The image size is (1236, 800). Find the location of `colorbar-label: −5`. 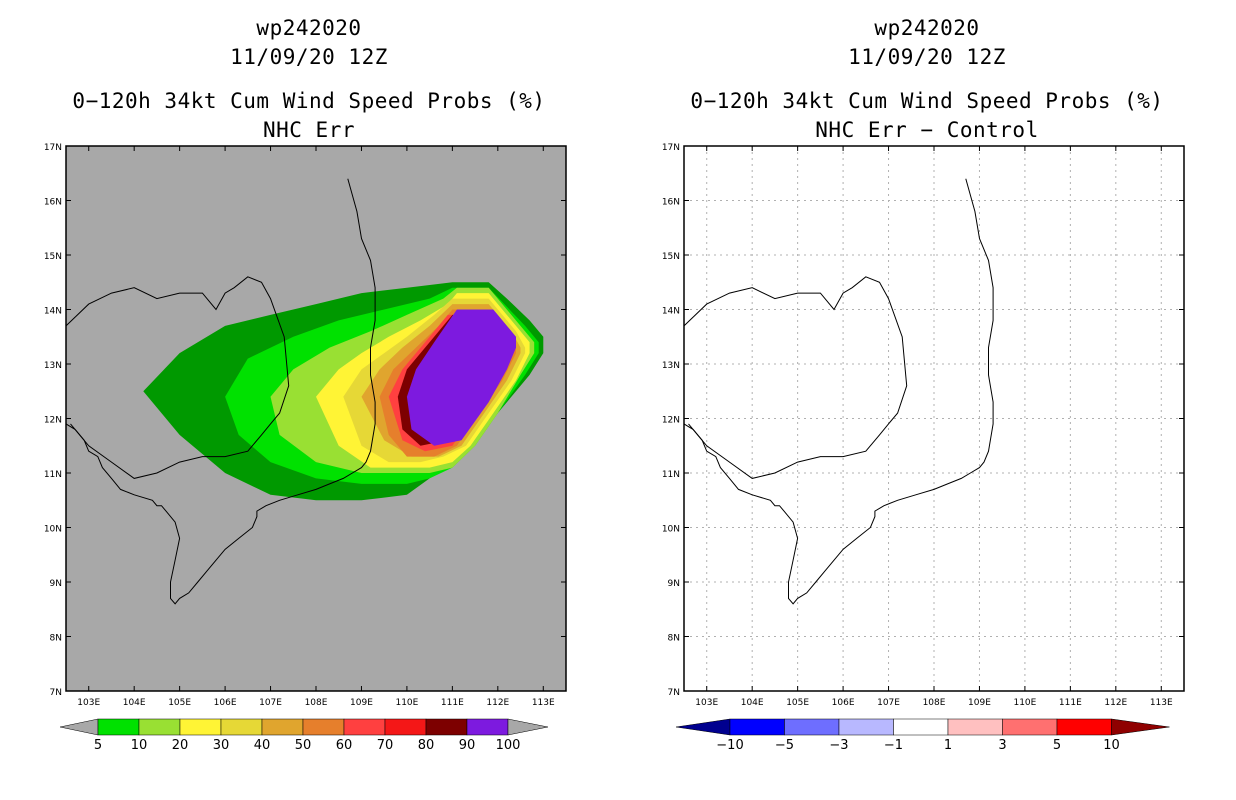

colorbar-label: −5 is located at coordinates (784, 745).